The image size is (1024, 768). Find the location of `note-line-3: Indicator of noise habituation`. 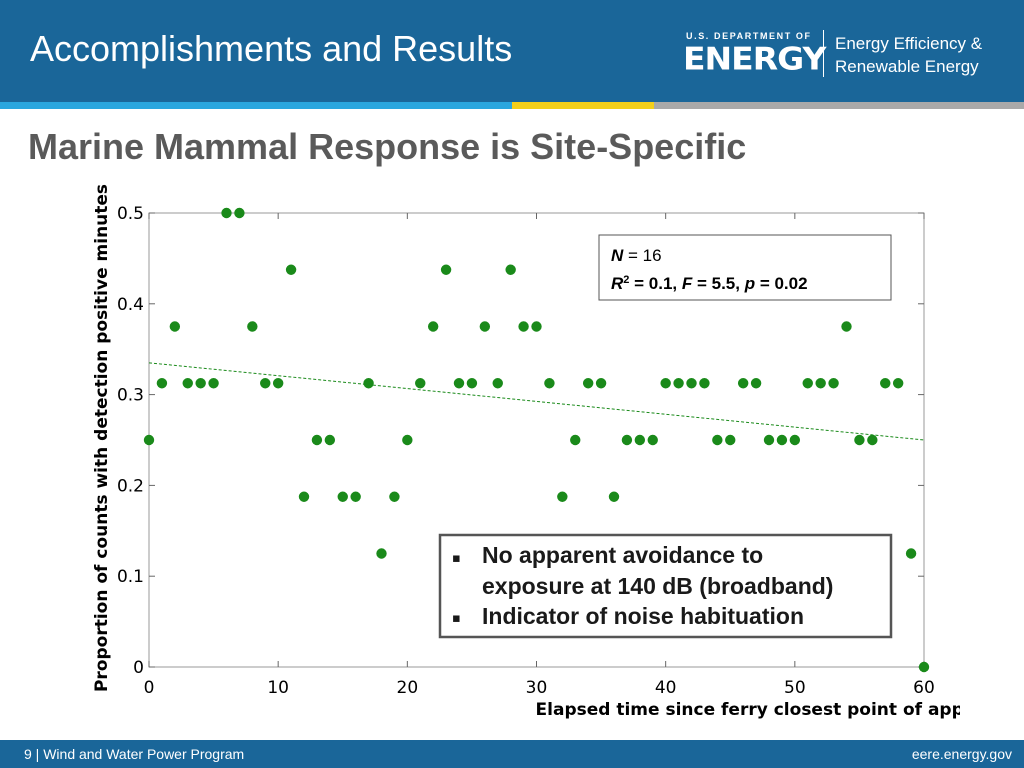

note-line-3: Indicator of noise habituation is located at coordinates (643, 616).